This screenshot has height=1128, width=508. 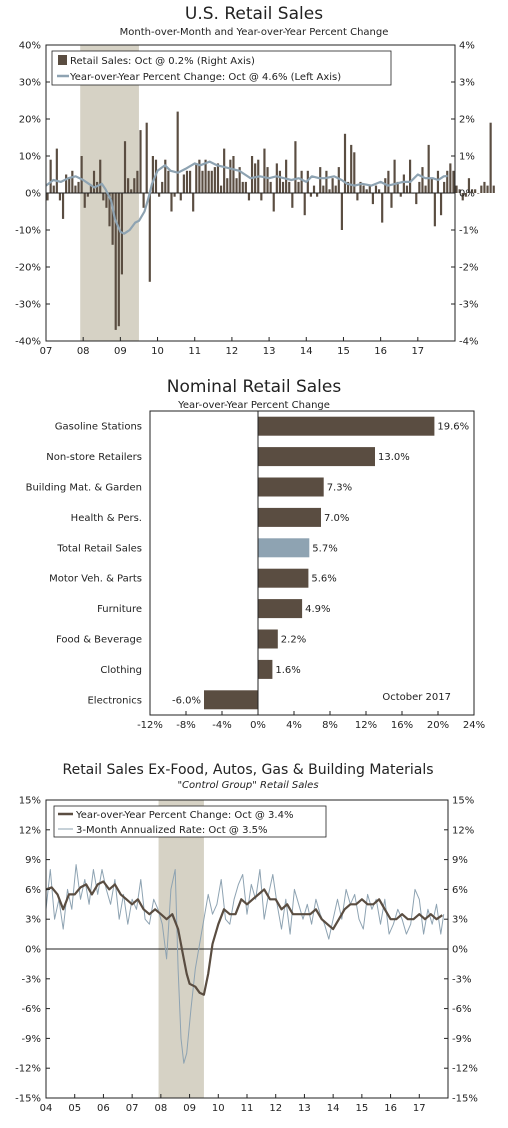 I want to click on chart1-left-tick-label: 10%, so click(x=30, y=157).